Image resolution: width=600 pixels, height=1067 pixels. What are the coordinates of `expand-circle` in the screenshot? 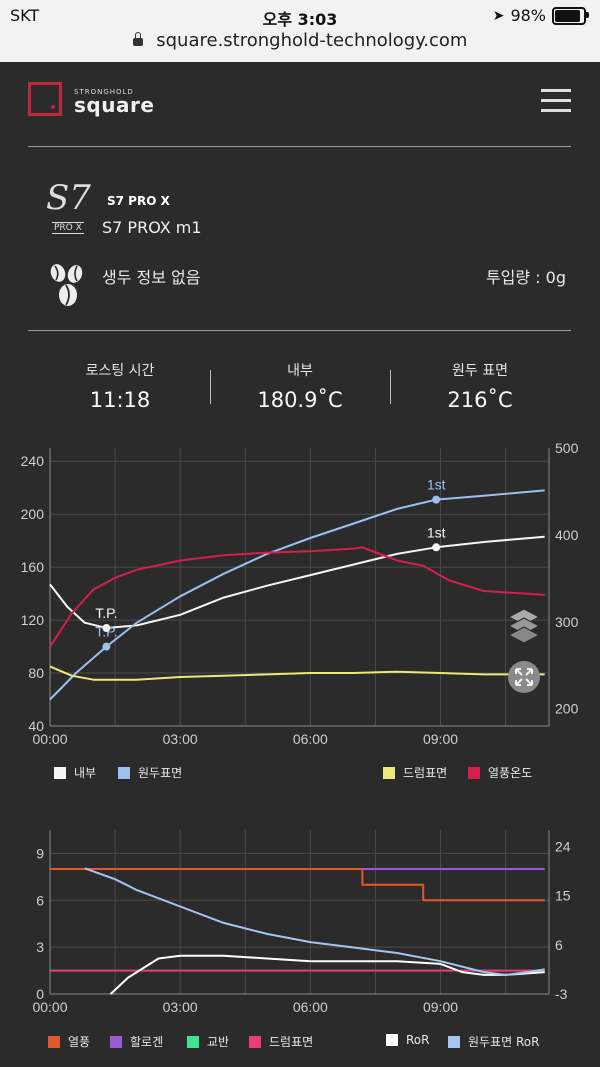 It's located at (524, 677).